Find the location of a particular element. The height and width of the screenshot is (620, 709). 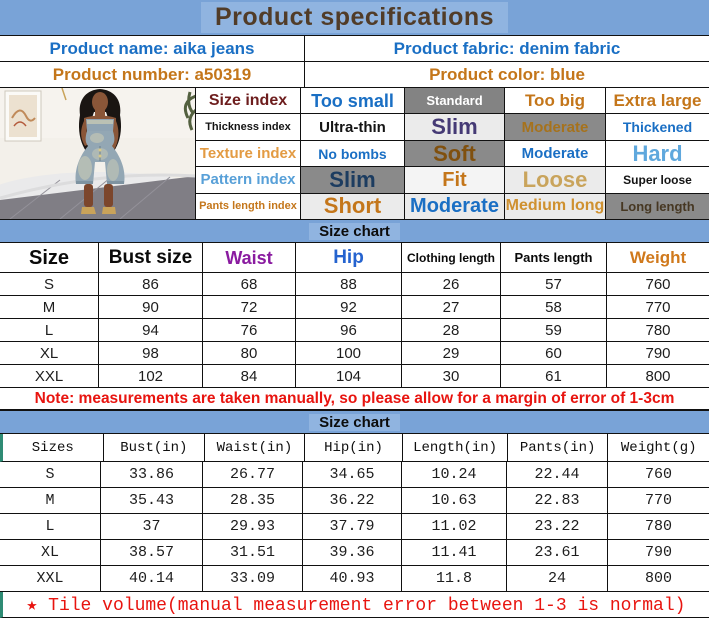

header-clothing-length: Clothing length is located at coordinates (451, 257).